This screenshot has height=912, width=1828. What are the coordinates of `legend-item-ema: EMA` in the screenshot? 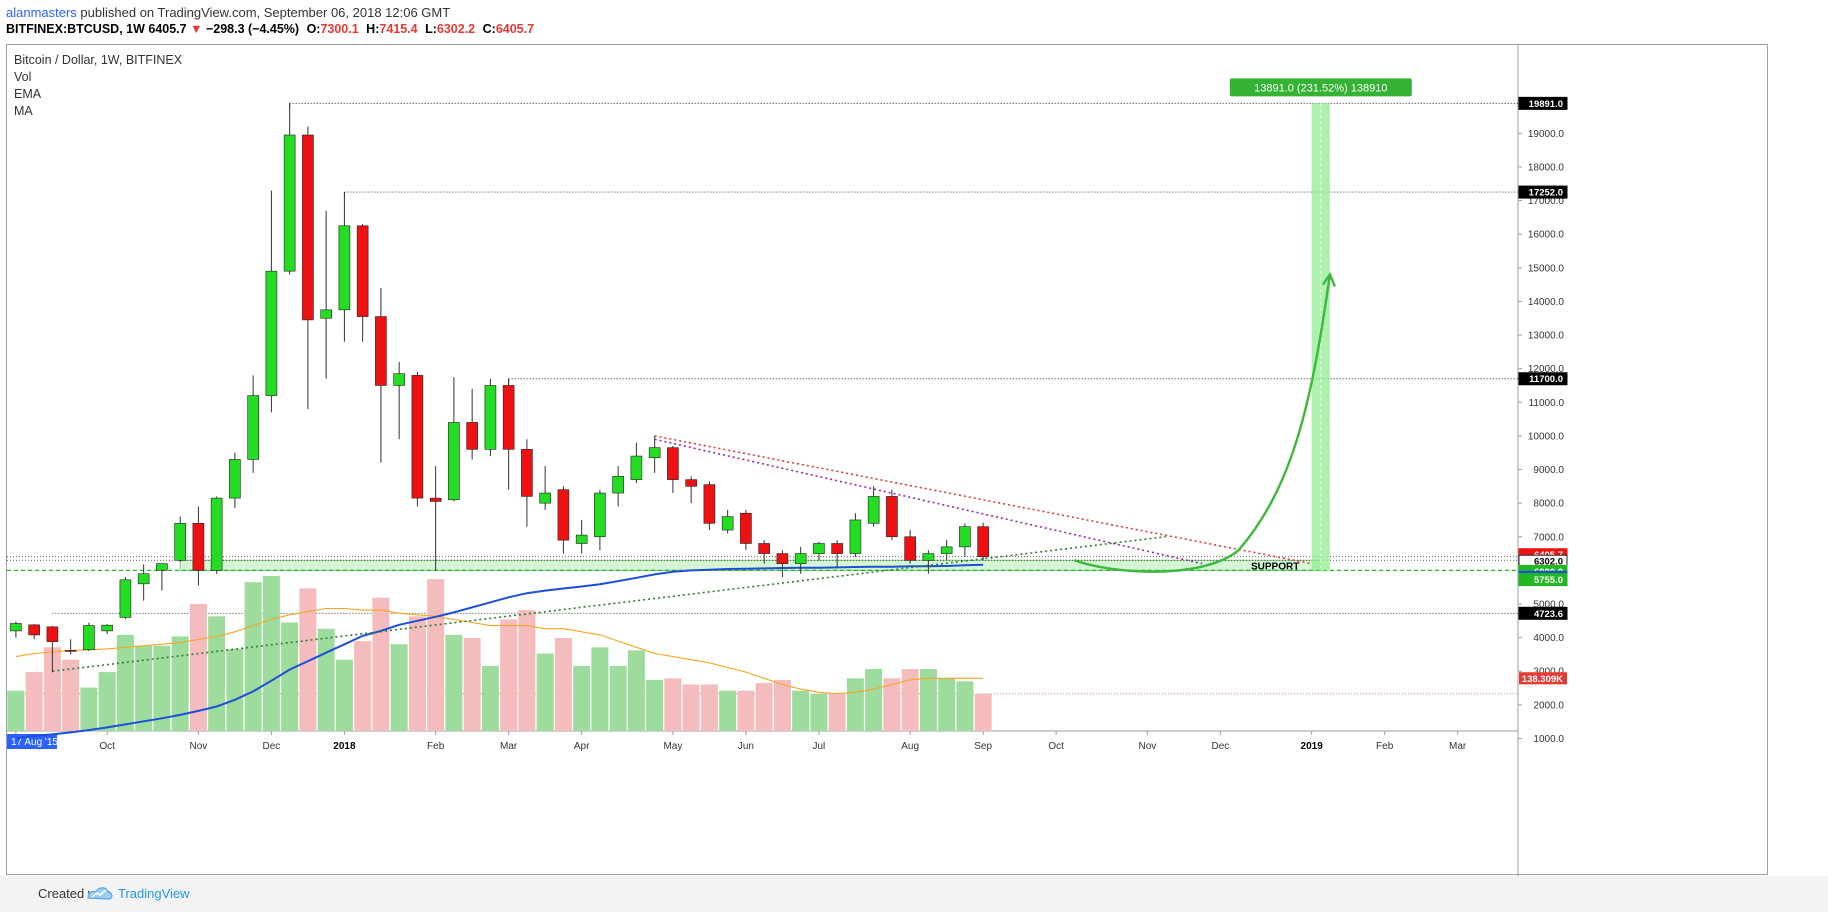 It's located at (28, 94).